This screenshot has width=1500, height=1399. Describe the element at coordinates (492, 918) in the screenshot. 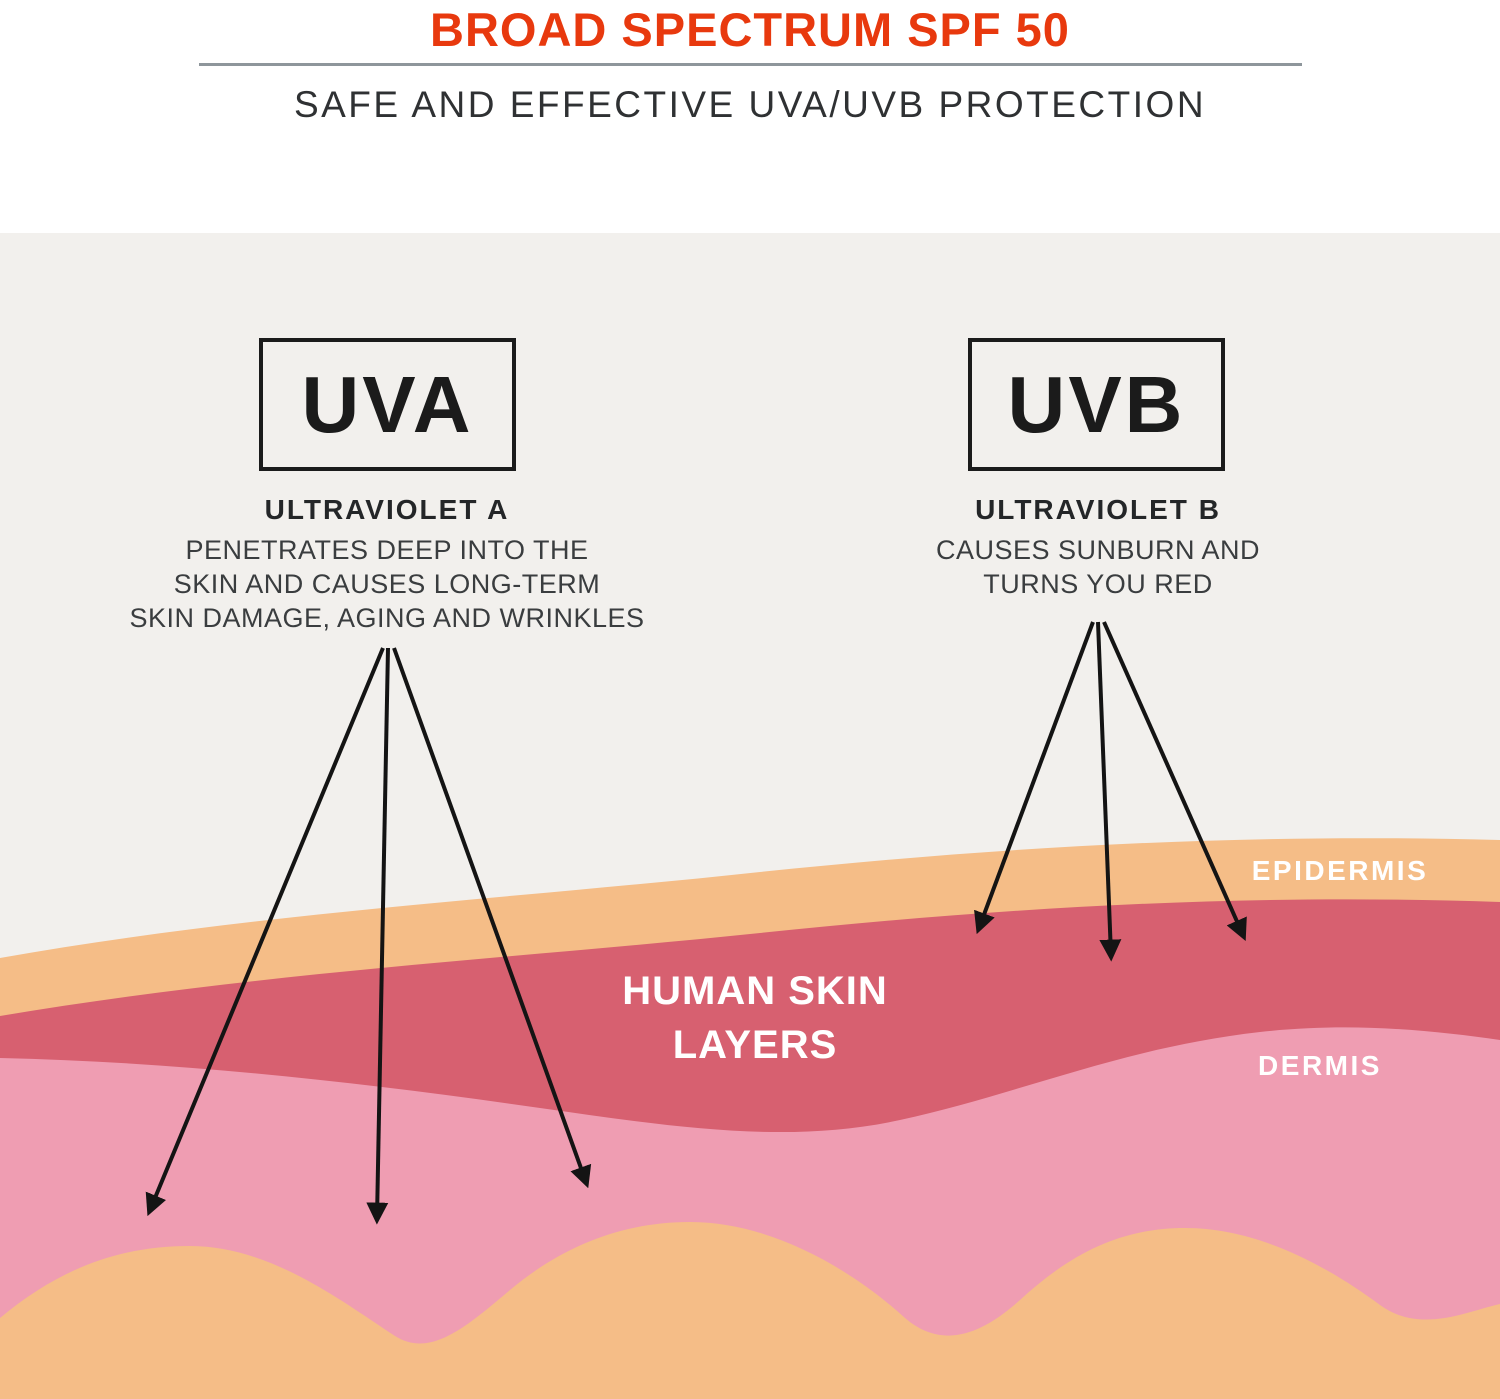

I see `uva-arrow-right` at that location.